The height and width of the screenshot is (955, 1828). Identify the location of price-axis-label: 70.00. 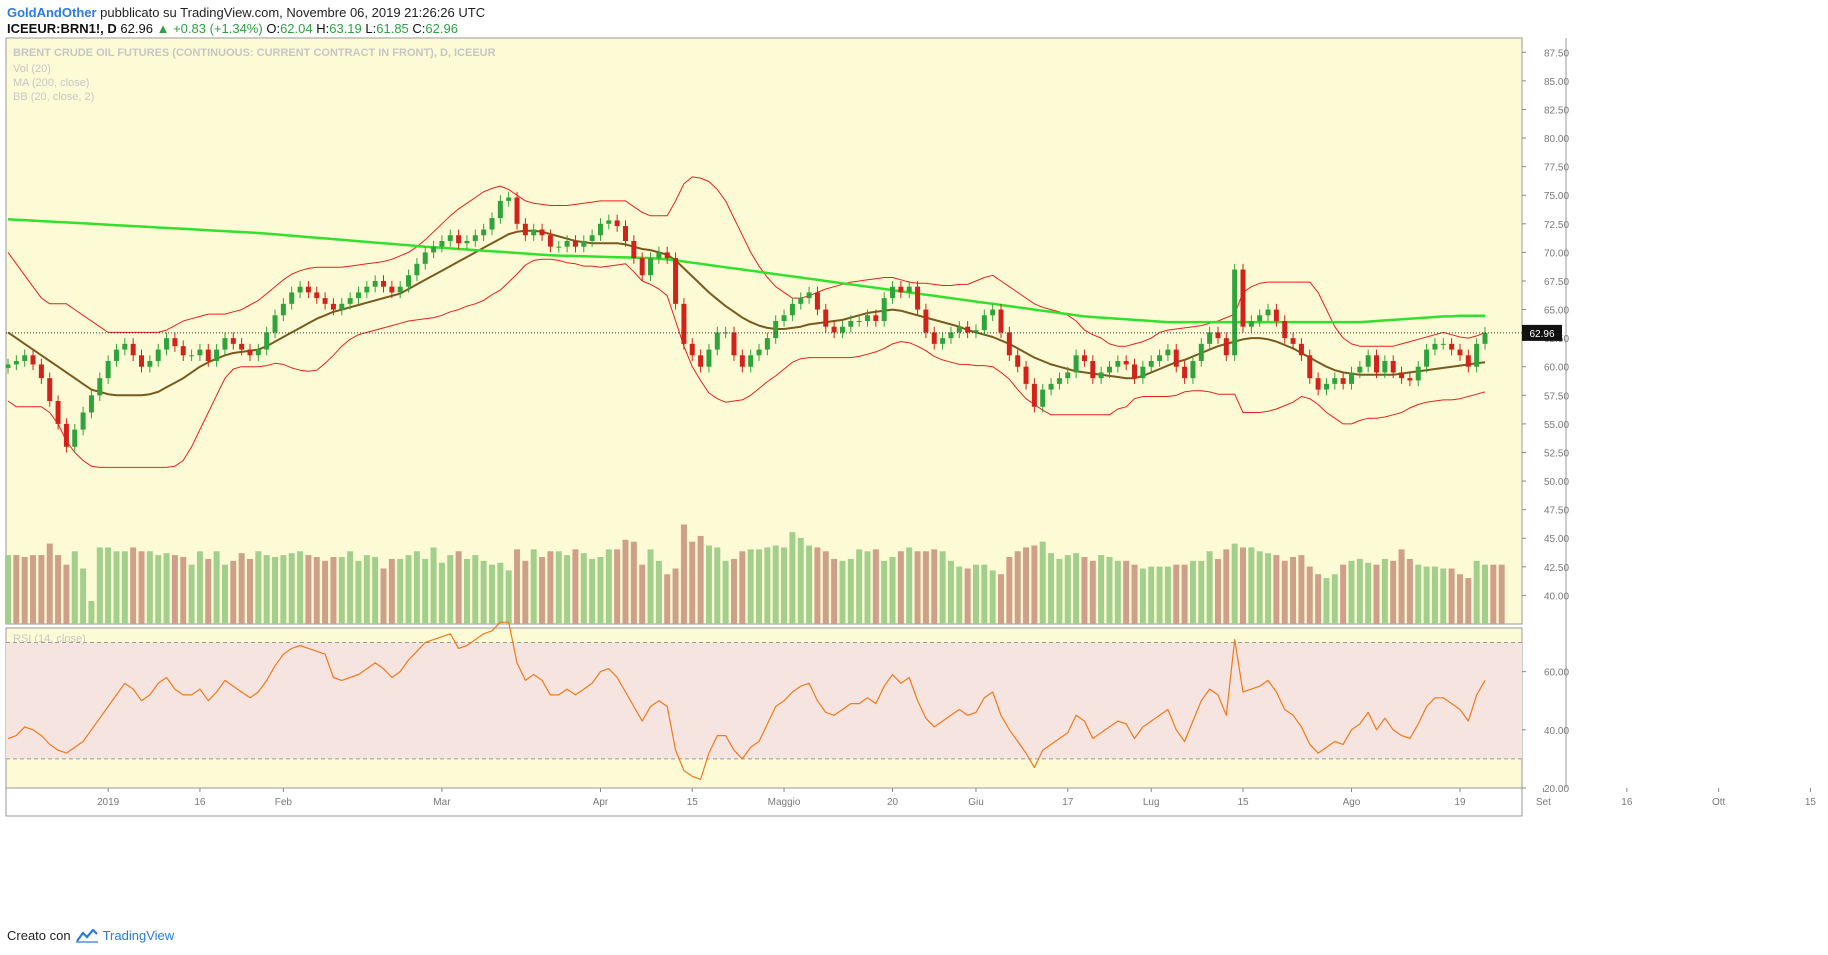
(1556, 253).